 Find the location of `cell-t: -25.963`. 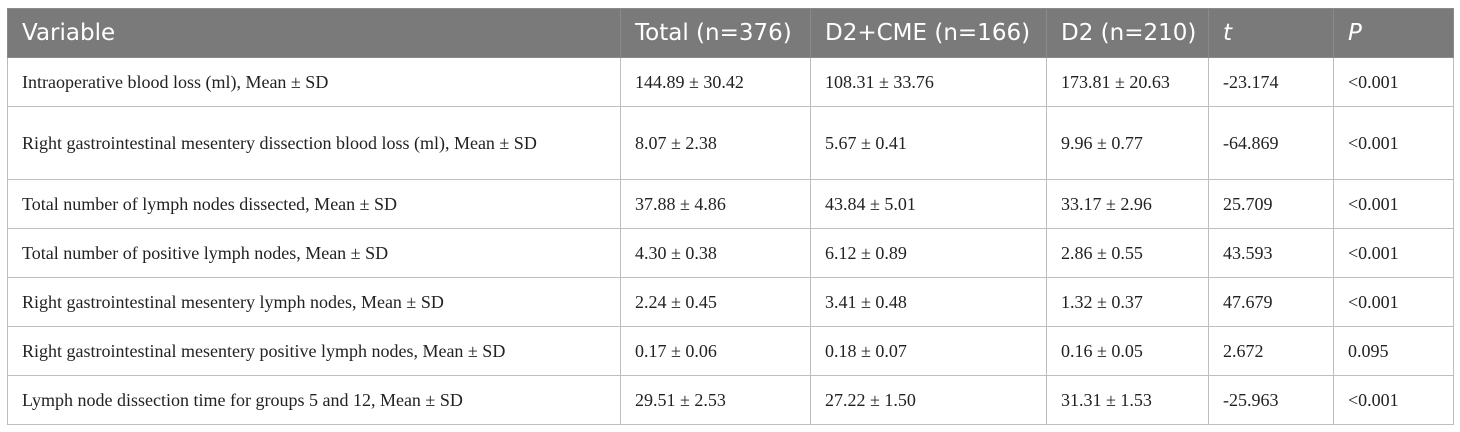

cell-t: -25.963 is located at coordinates (1271, 400).